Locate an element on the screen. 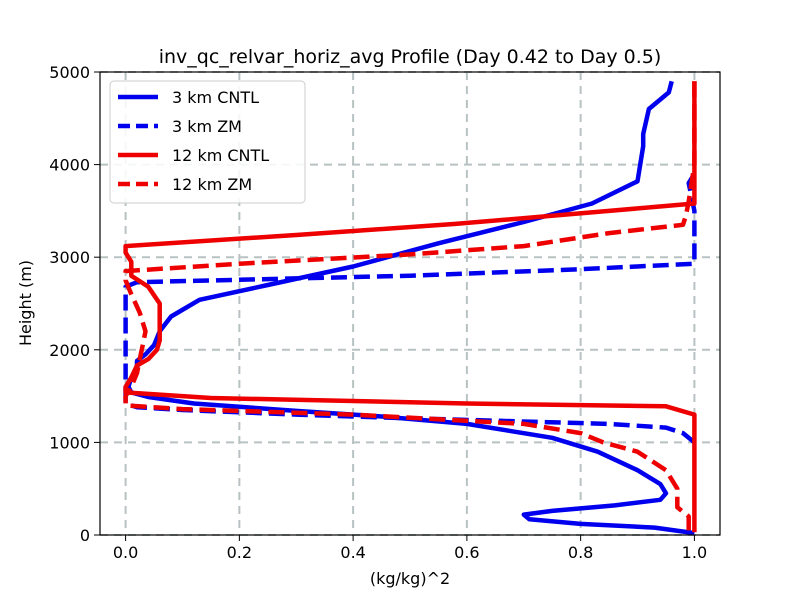 The width and height of the screenshot is (800, 600). x-tick-label: 0.8 is located at coordinates (580, 552).